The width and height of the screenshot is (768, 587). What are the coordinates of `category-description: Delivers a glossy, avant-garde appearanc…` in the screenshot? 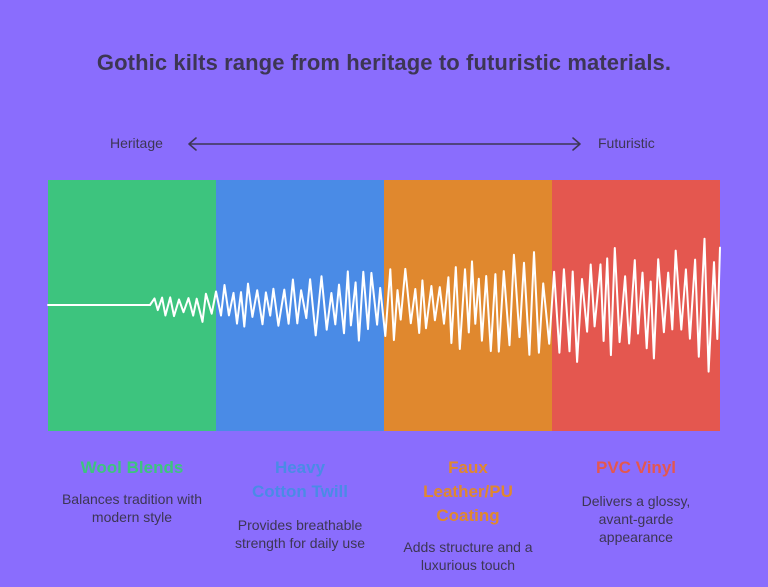 It's located at (636, 519).